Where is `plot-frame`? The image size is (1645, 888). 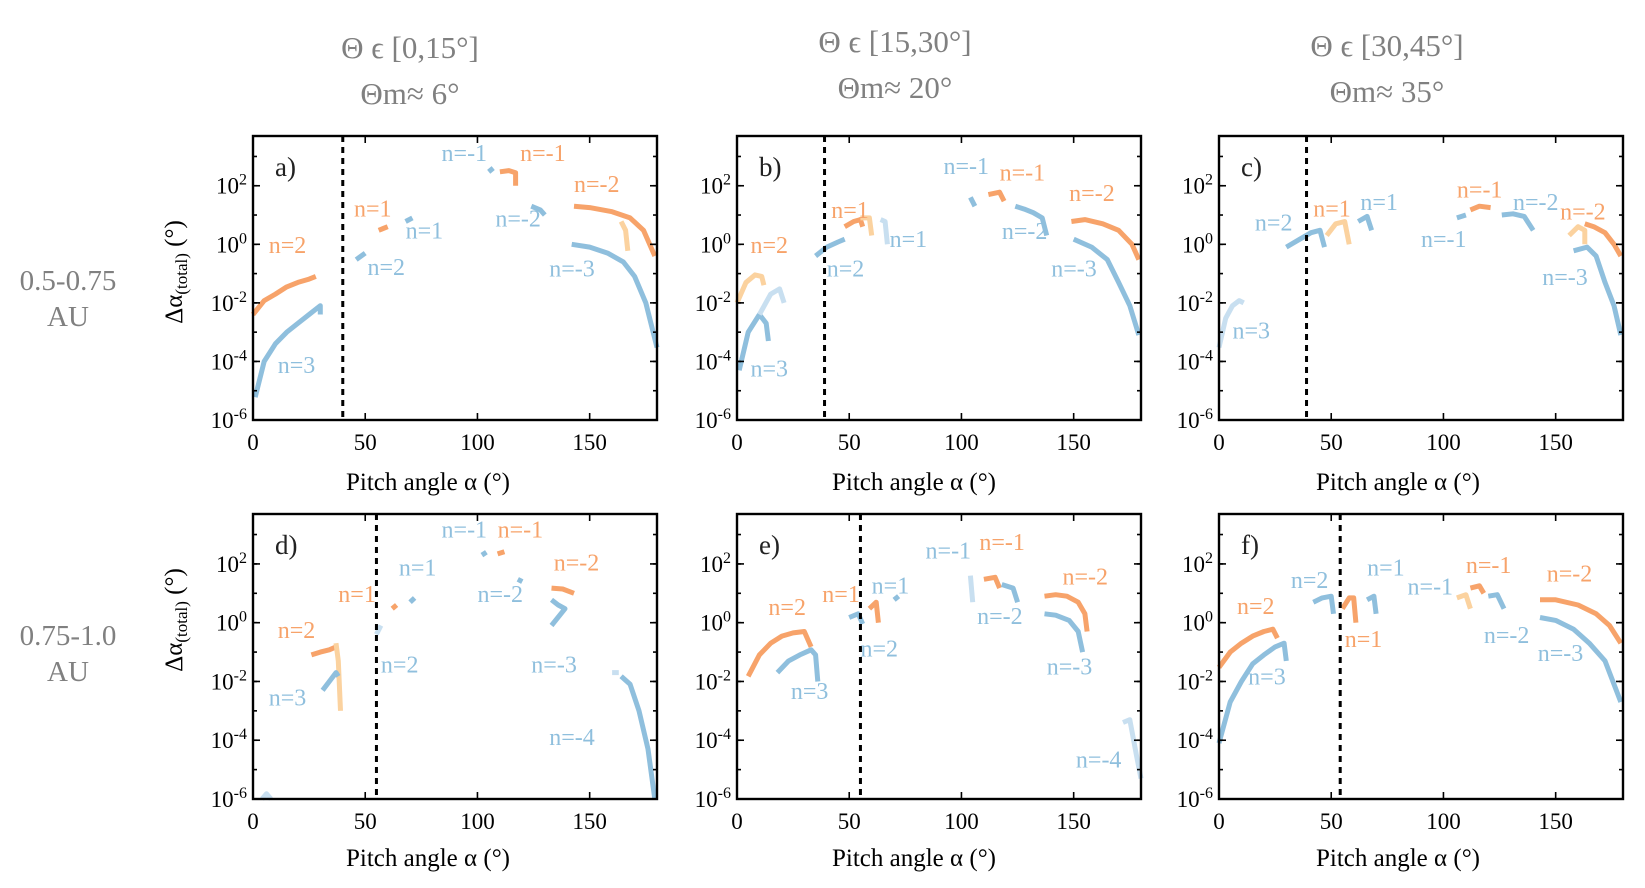
plot-frame is located at coordinates (1421, 656).